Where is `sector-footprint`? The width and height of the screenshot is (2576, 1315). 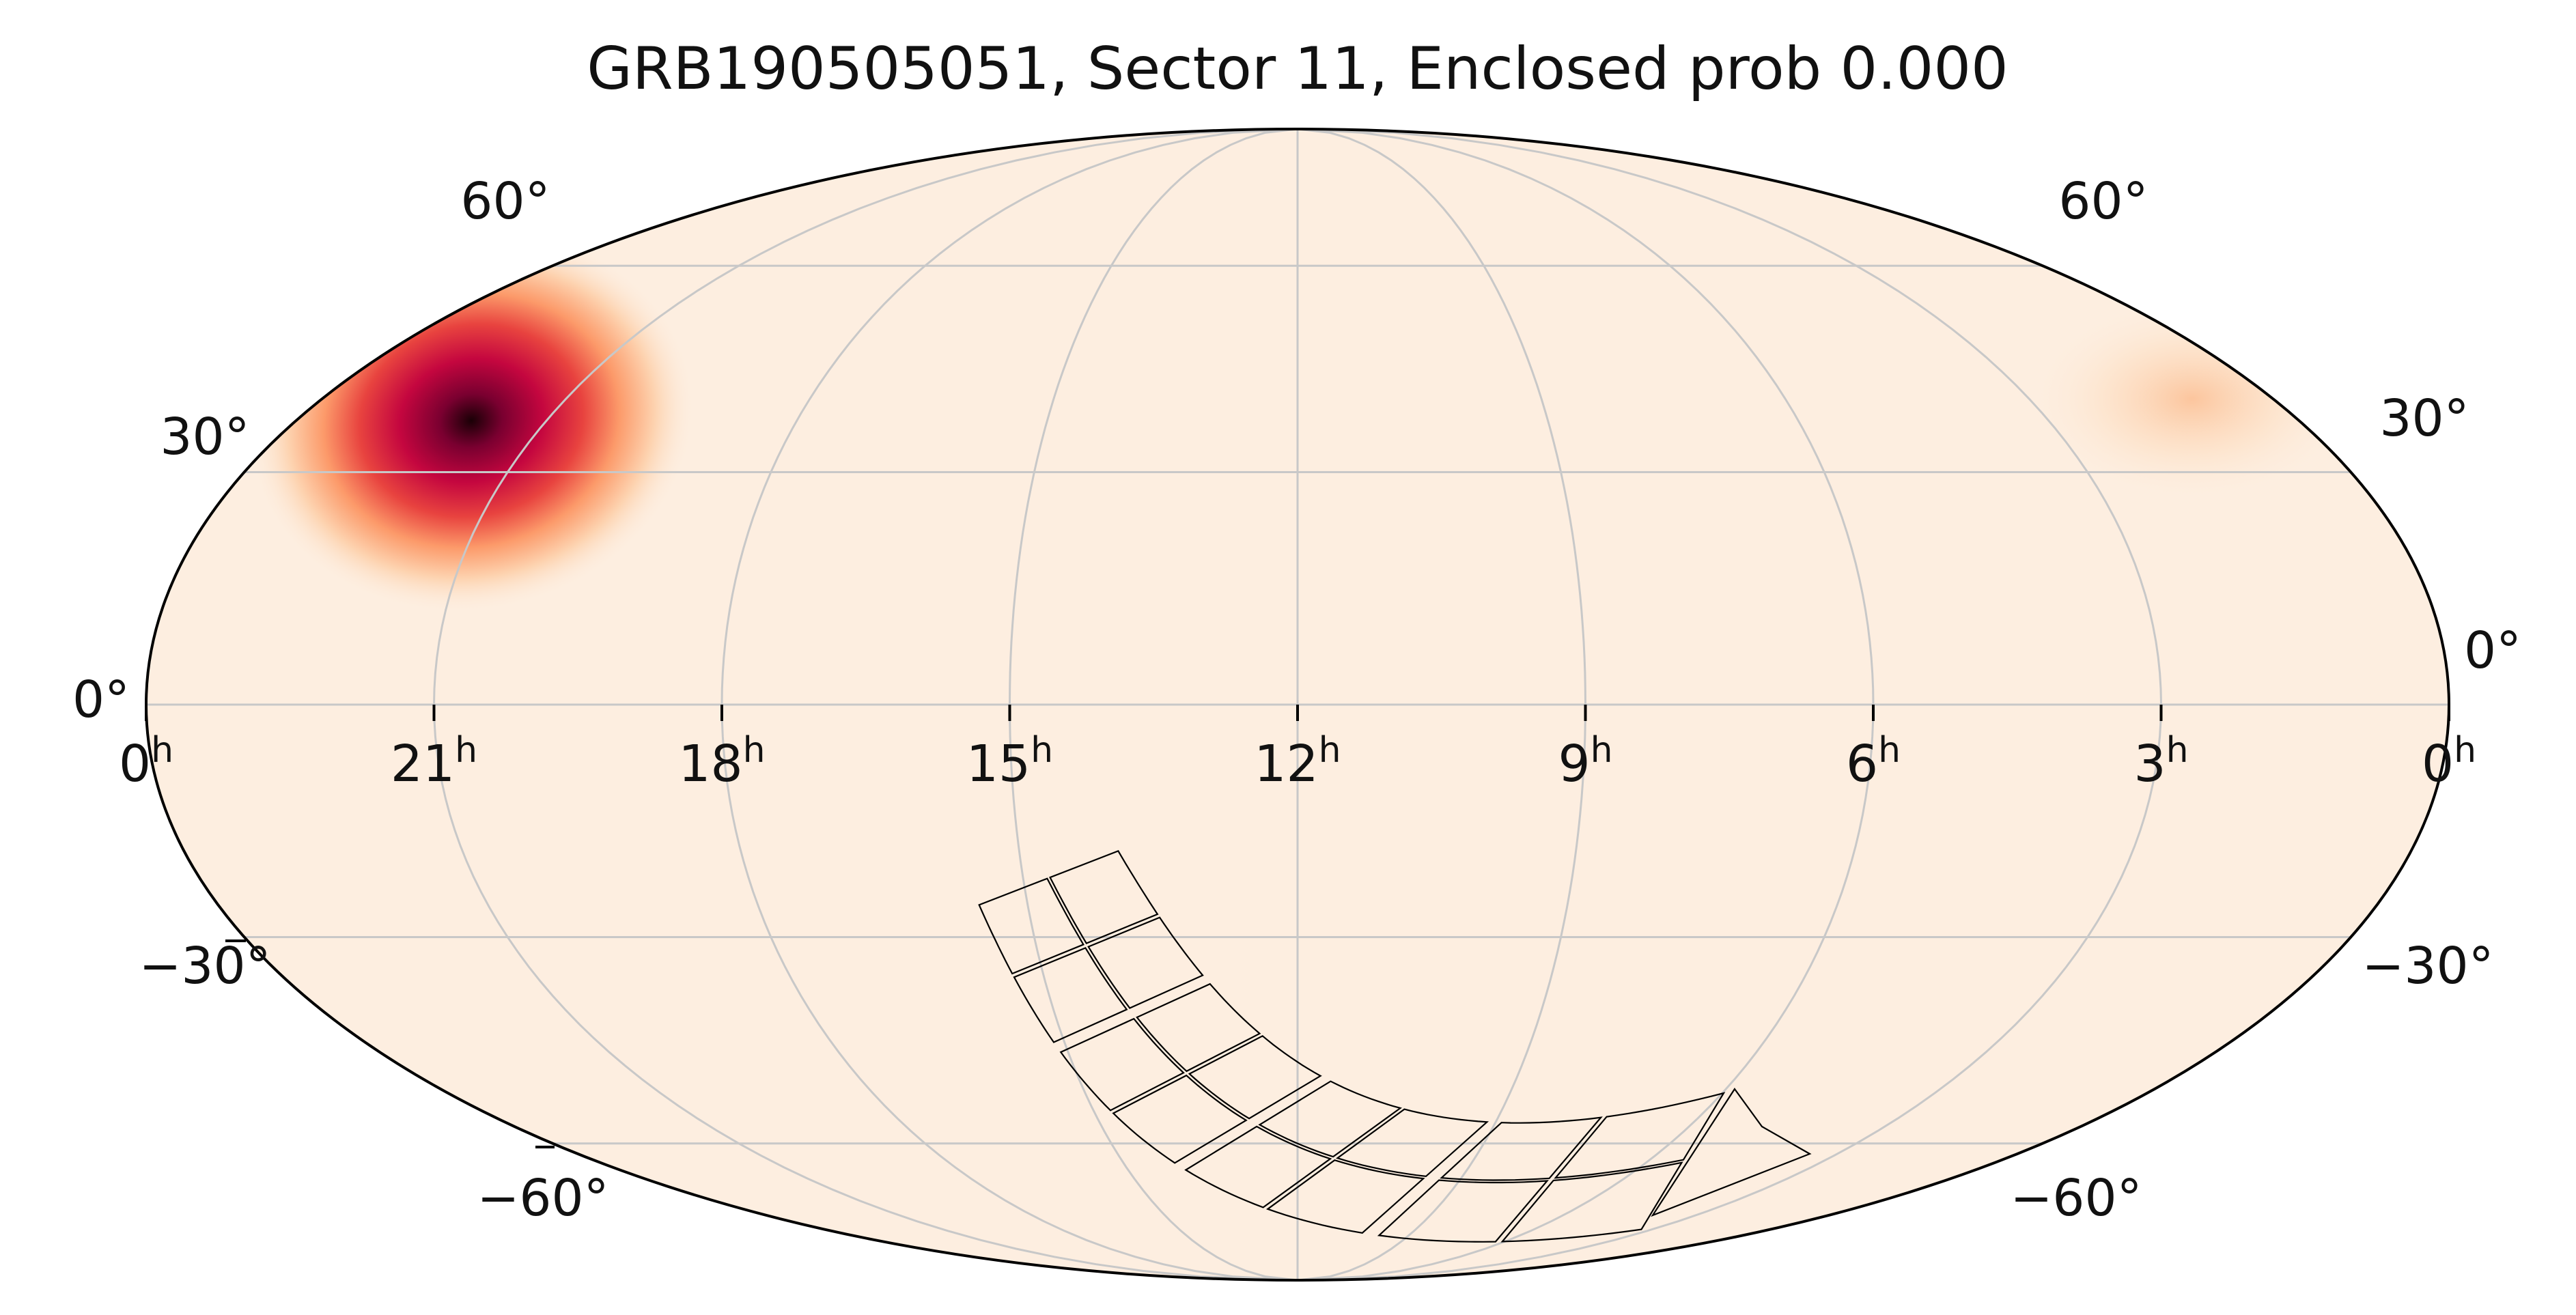 sector-footprint is located at coordinates (1395, 1046).